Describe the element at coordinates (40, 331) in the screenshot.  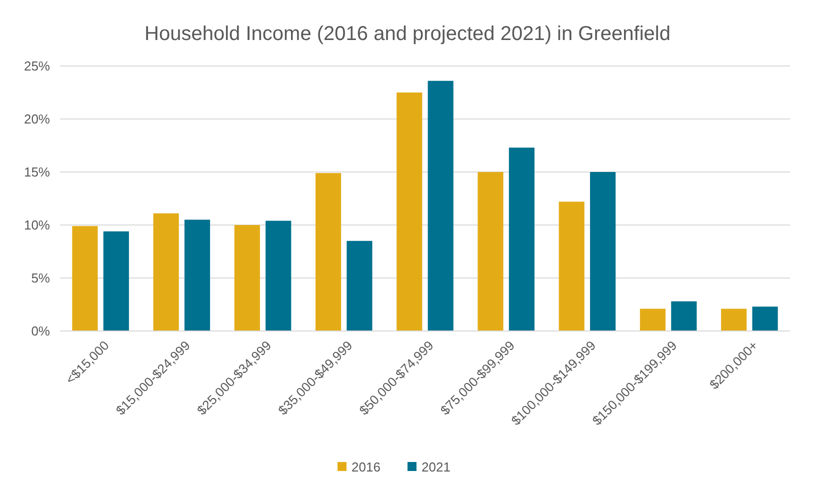
I see `y-tick-label: 0%` at that location.